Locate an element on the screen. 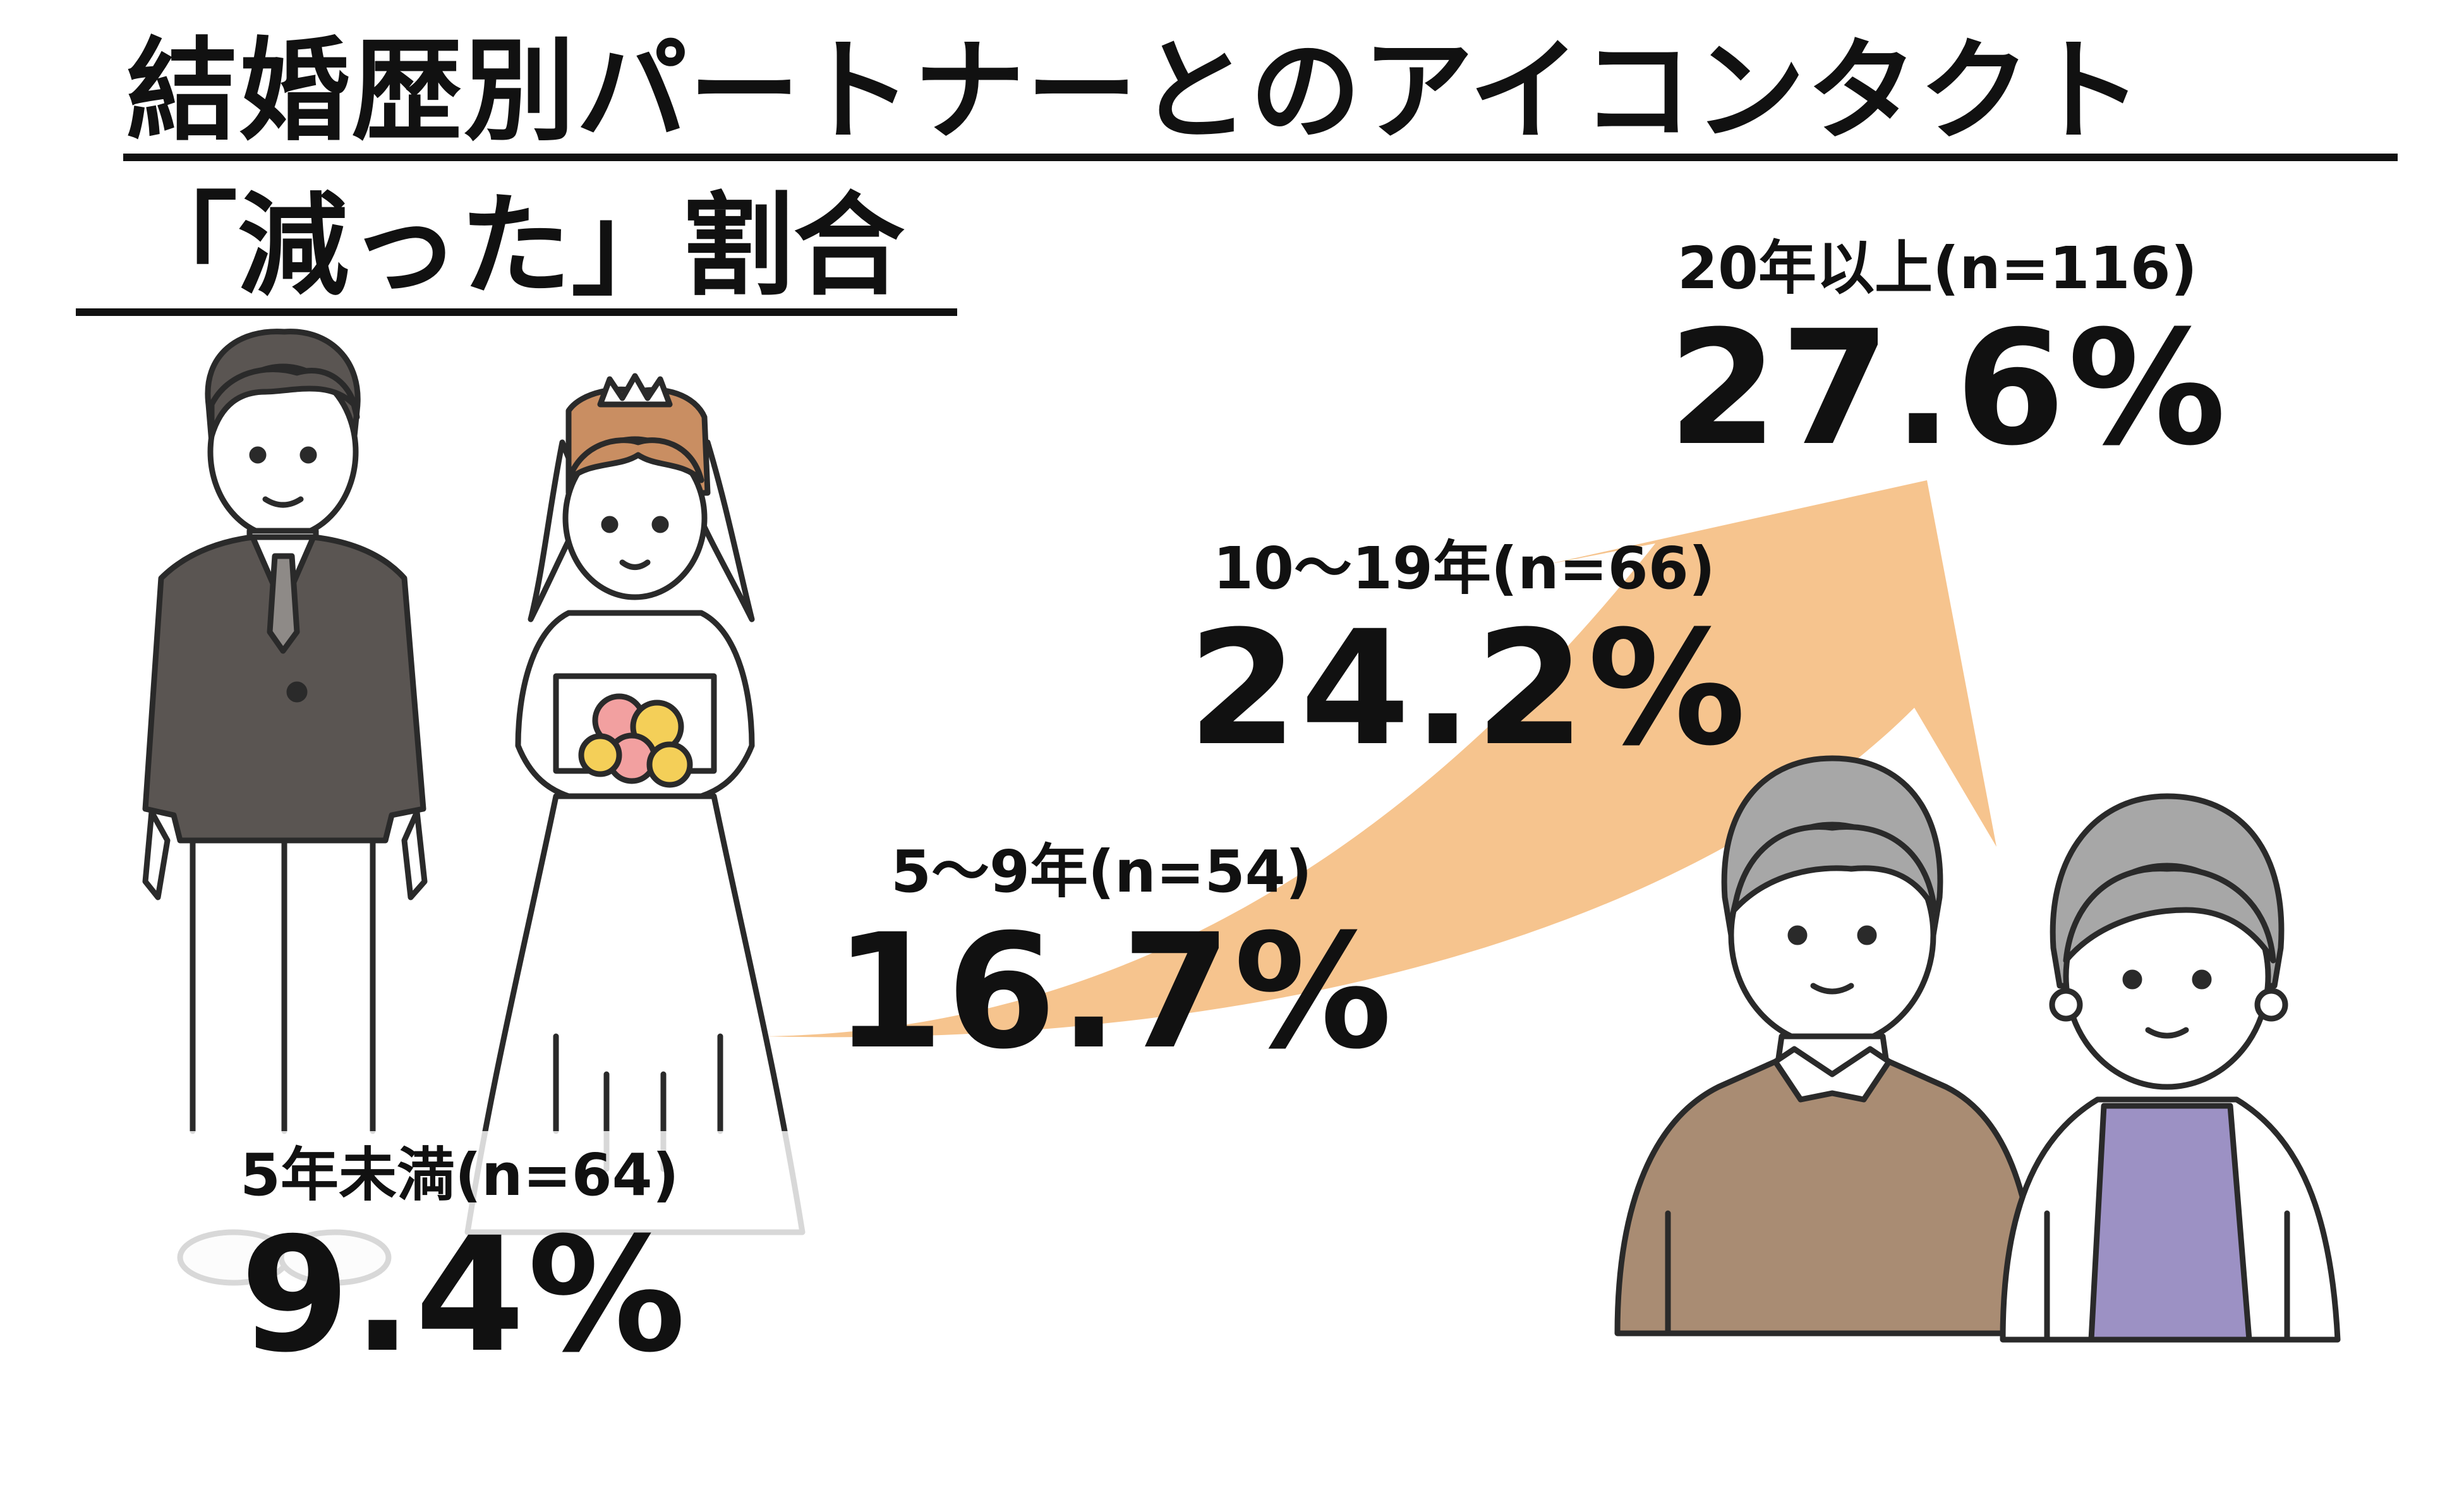 The height and width of the screenshot is (1509, 2464). value-label: 24.2% is located at coordinates (1469, 688).